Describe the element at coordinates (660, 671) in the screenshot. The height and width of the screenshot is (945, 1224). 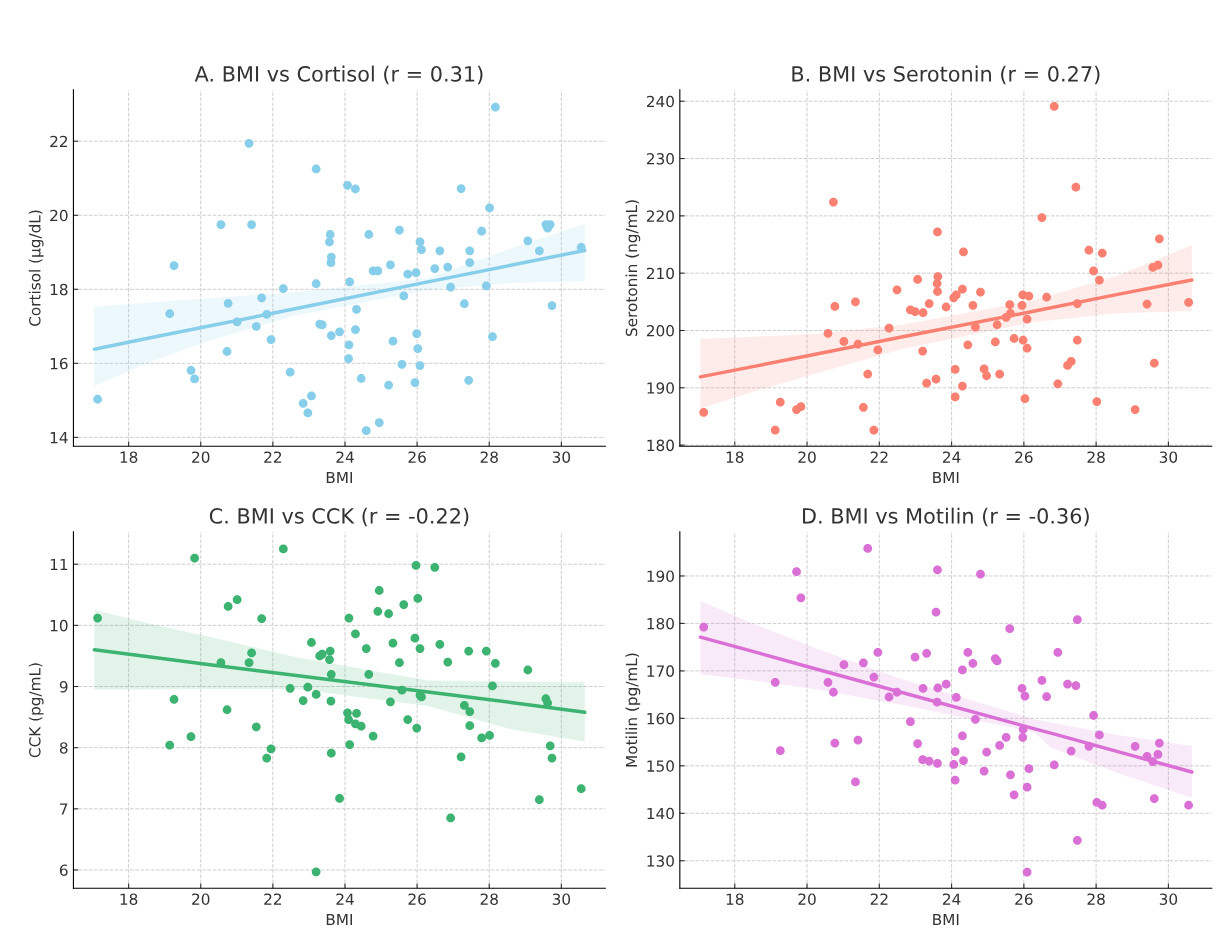
I see `y-tick-label: 170` at that location.